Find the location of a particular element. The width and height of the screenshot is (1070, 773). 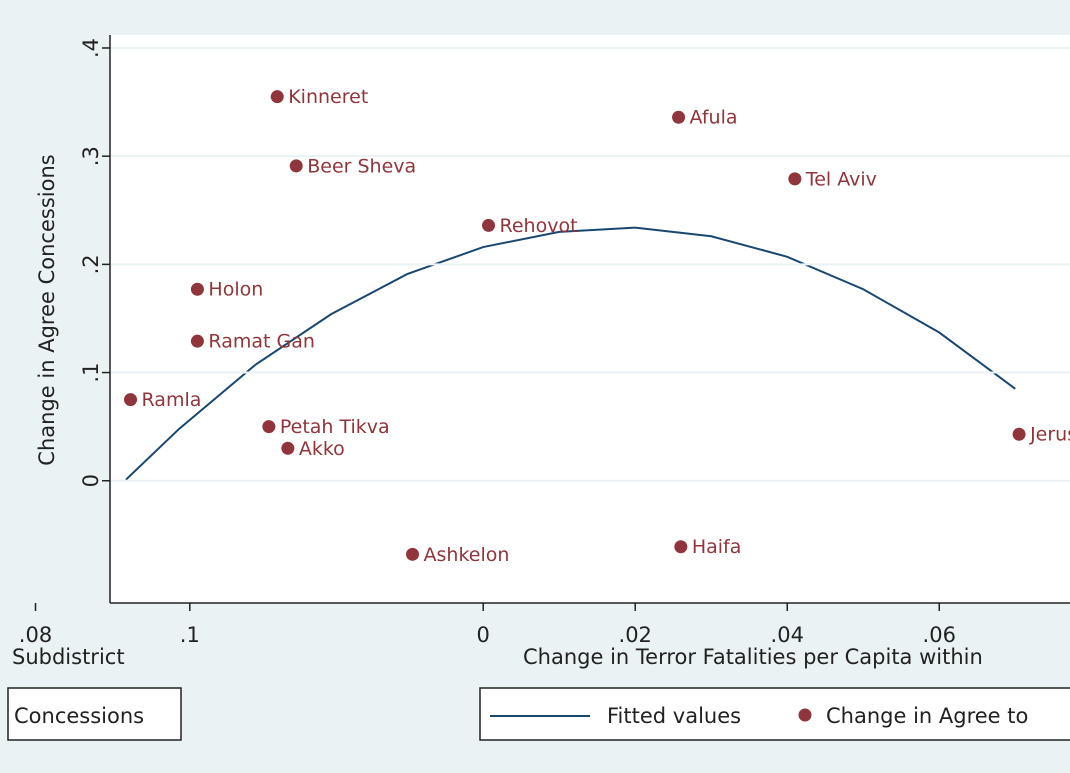

point-label: Jerusalem is located at coordinates (1049, 435).